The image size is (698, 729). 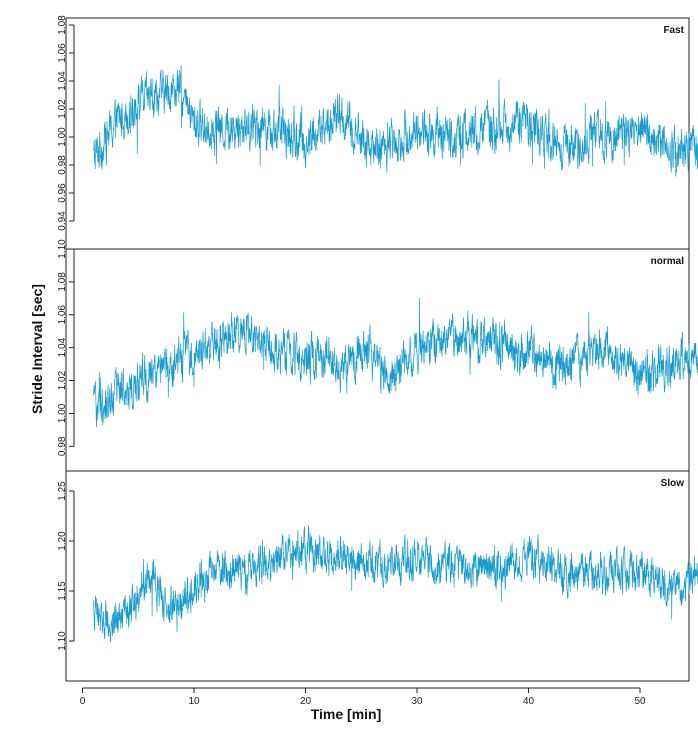 What do you see at coordinates (417, 701) in the screenshot?
I see `x-tick-label: 30` at bounding box center [417, 701].